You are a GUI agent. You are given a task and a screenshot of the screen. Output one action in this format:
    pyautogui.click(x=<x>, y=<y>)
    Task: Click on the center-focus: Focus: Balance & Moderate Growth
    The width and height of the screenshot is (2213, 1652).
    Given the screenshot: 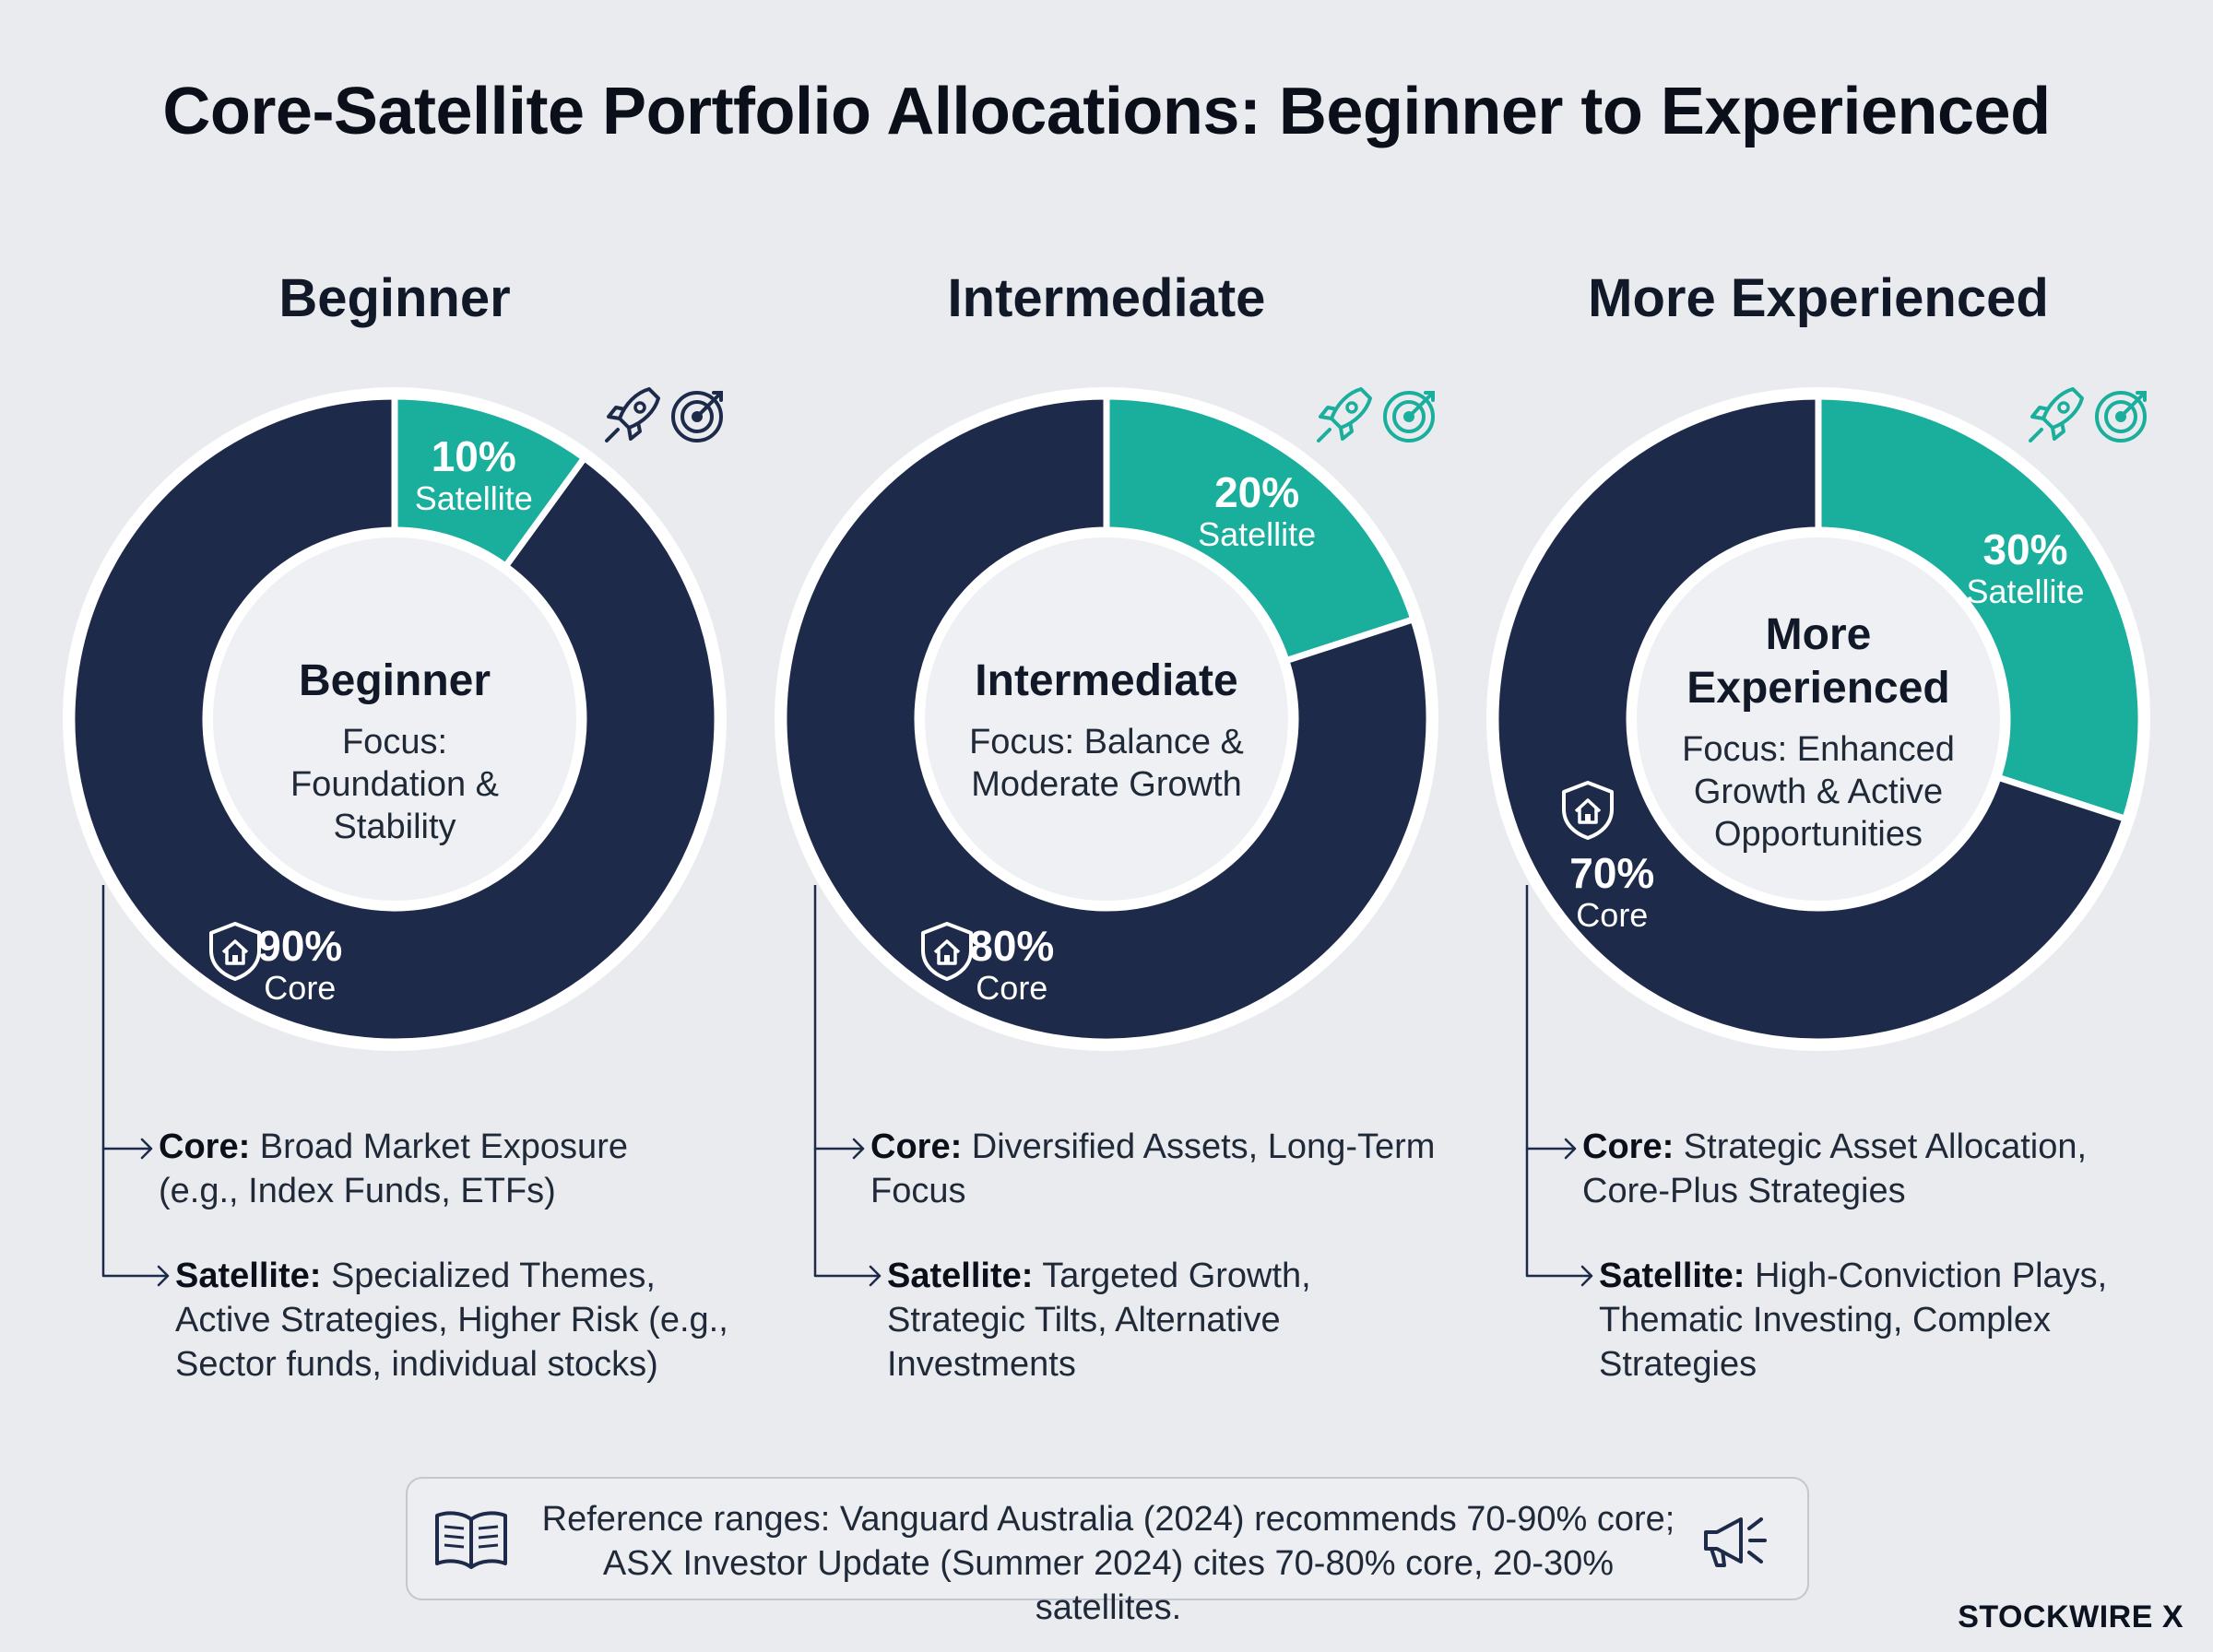 What is the action you would take?
    pyautogui.click(x=1106, y=763)
    